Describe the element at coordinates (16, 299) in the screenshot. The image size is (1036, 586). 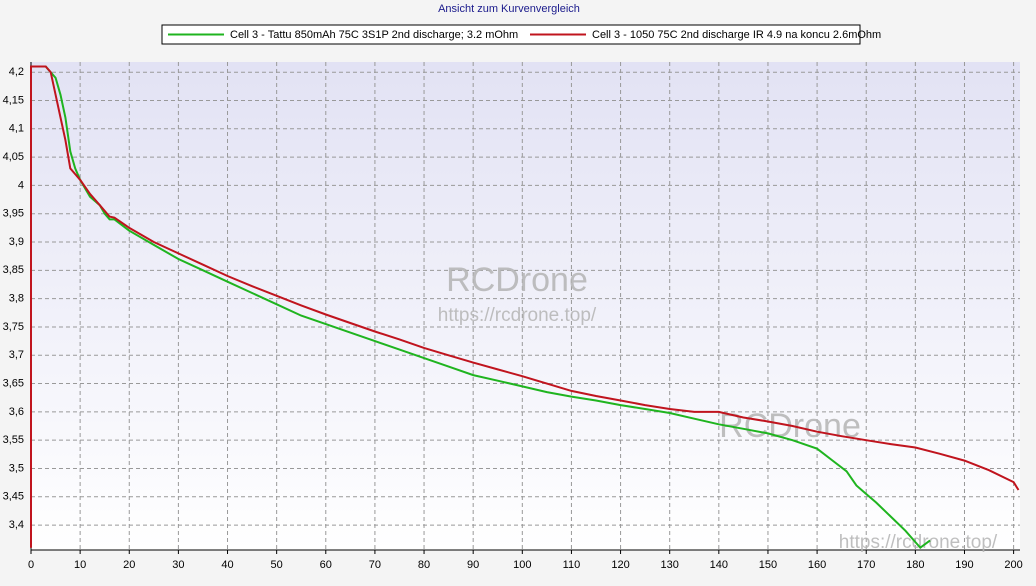
I see `y-tick-label: 3,8` at that location.